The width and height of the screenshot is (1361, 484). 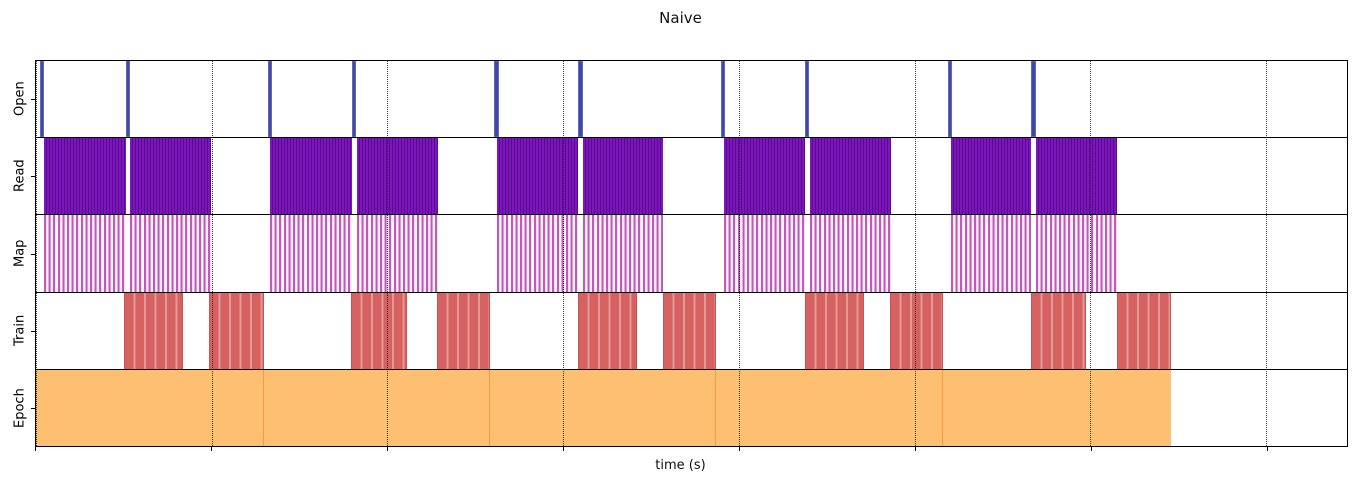 What do you see at coordinates (20, 330) in the screenshot?
I see `row-label-train: Train` at bounding box center [20, 330].